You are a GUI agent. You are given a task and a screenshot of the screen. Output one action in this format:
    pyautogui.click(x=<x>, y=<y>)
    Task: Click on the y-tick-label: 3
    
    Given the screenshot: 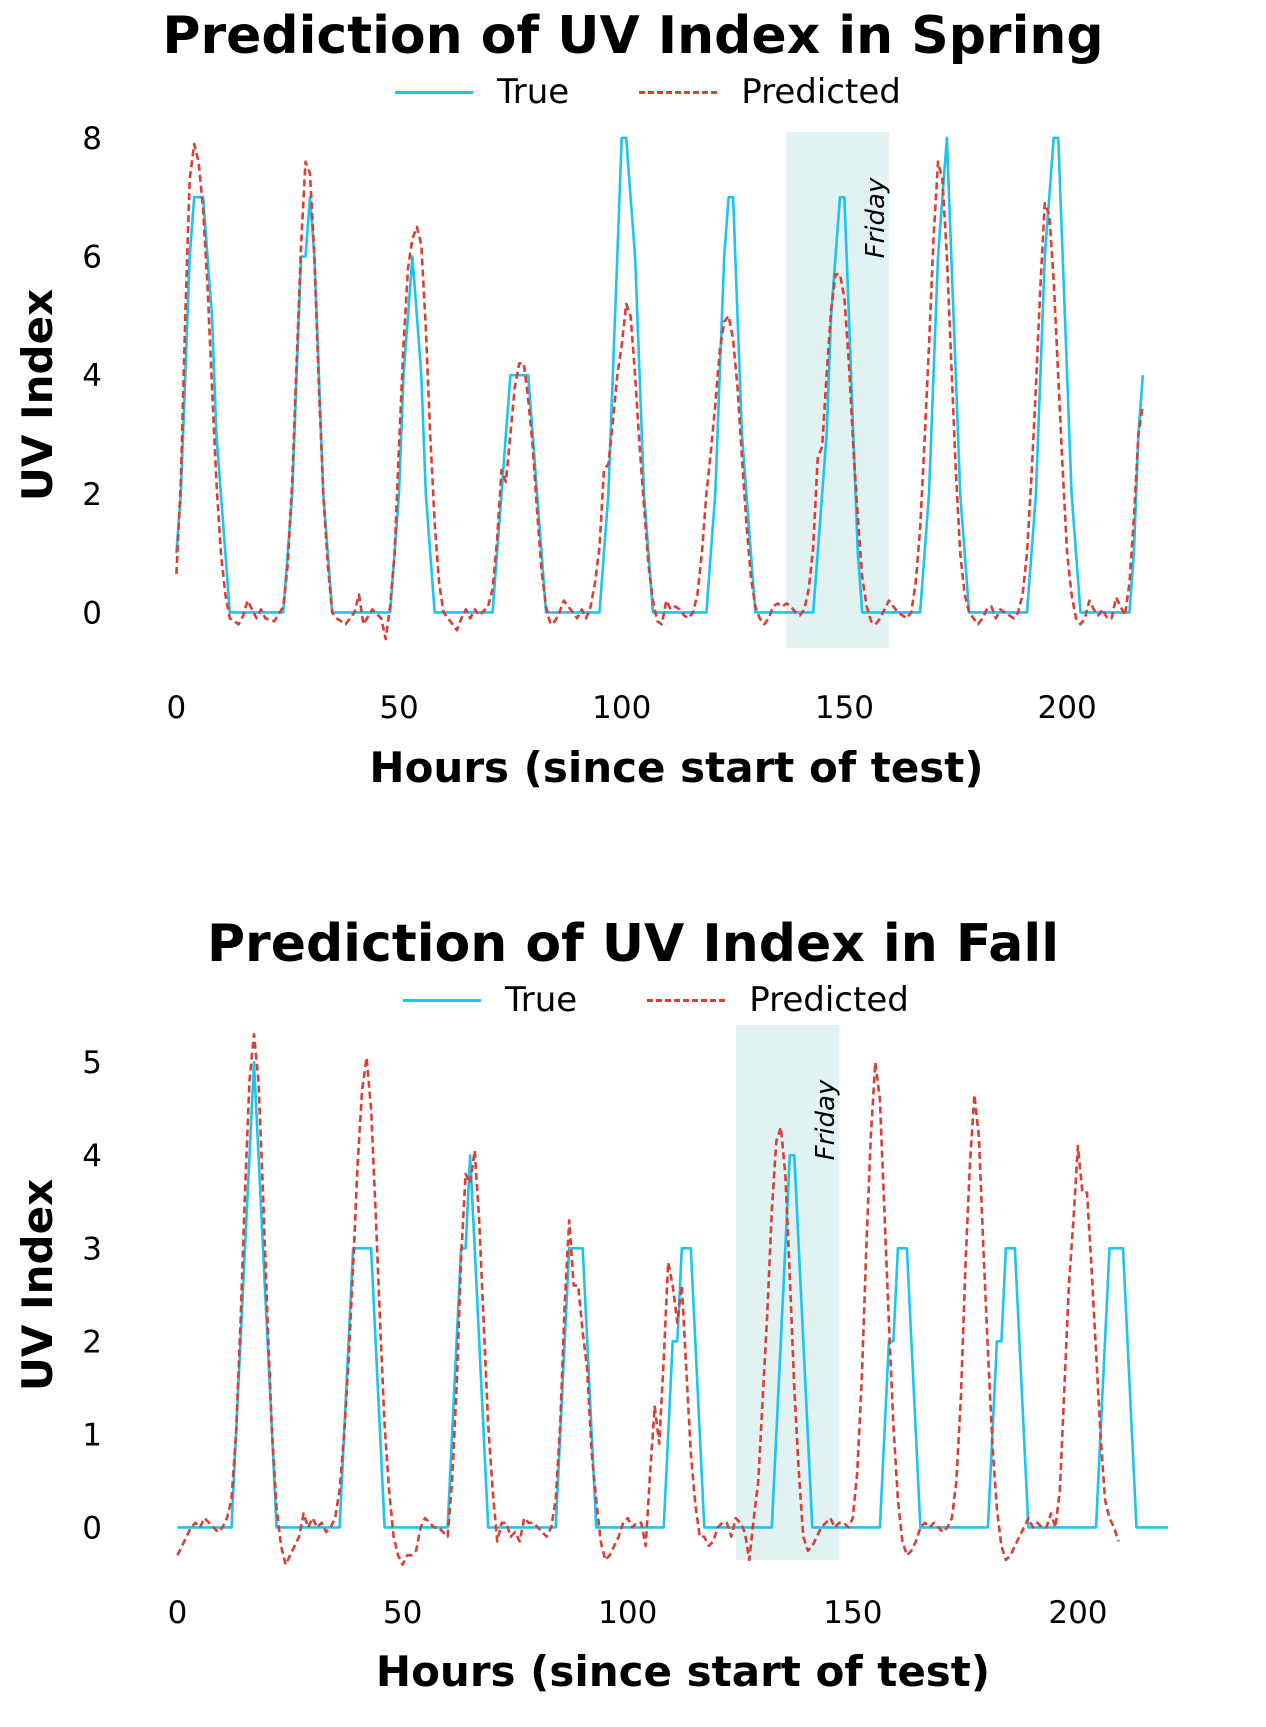 What is the action you would take?
    pyautogui.click(x=92, y=1249)
    